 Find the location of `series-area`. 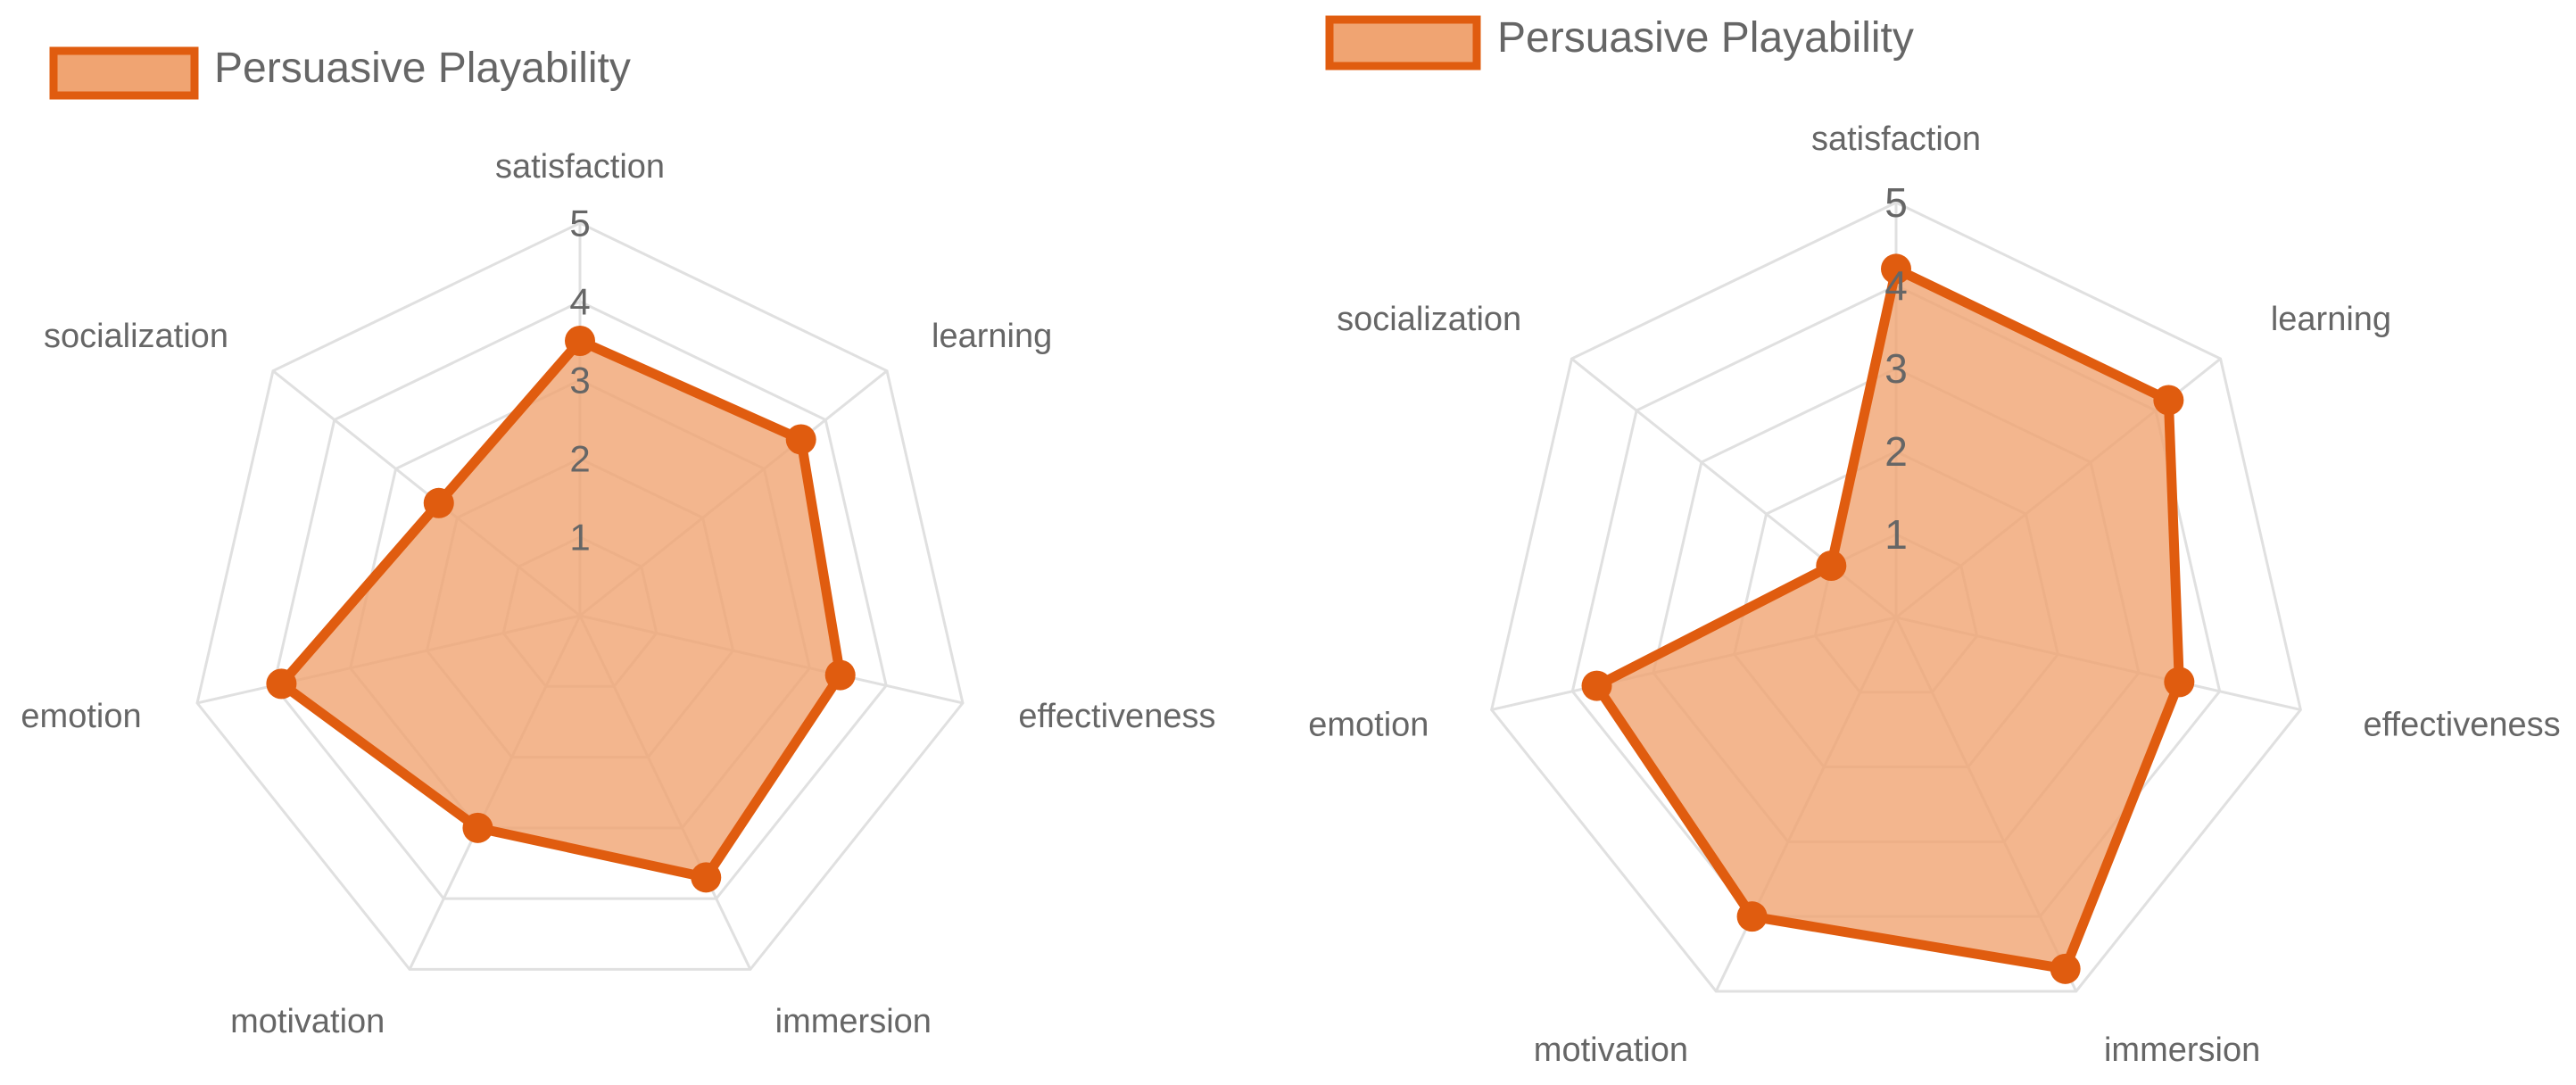

series-area is located at coordinates (561, 608).